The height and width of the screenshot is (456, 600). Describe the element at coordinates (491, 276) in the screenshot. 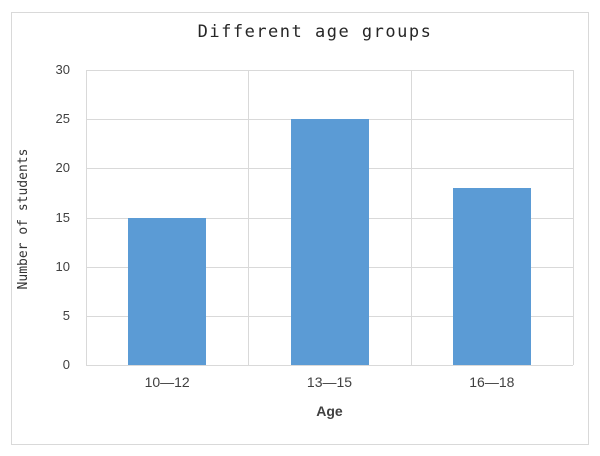

I see `bar-16—18` at that location.